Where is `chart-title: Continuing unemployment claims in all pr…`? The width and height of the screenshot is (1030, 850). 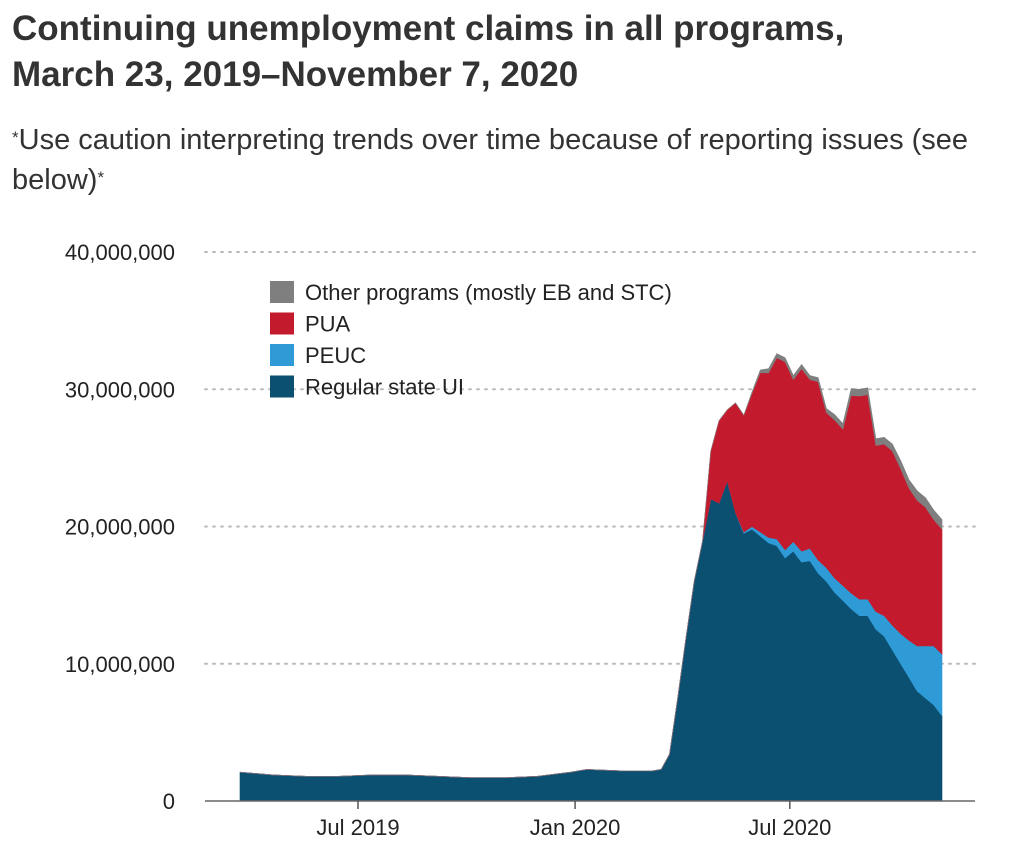 chart-title: Continuing unemployment claims in all pr… is located at coordinates (517, 52).